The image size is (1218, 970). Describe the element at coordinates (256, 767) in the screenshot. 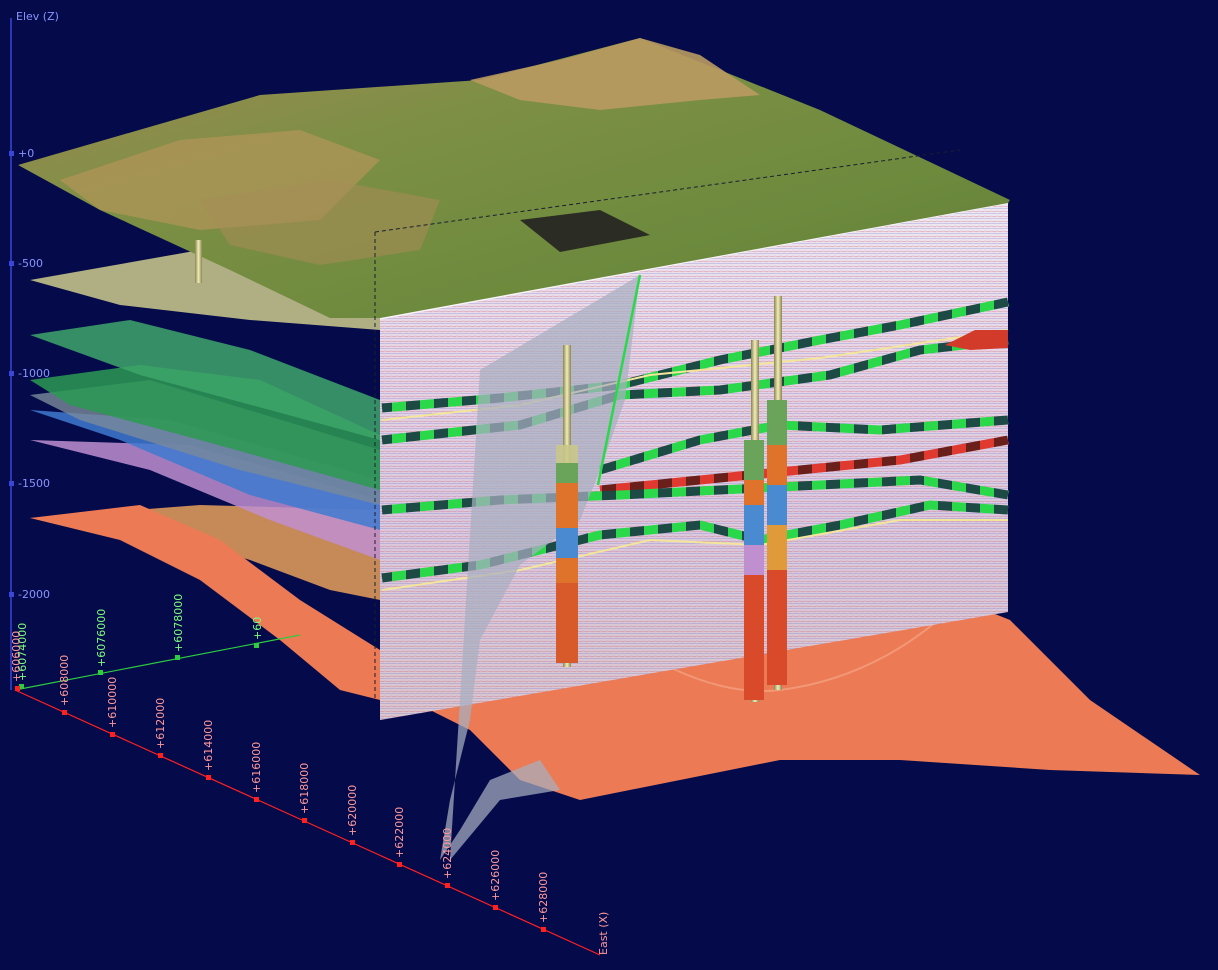

I see `east-tick-label: +616000` at that location.